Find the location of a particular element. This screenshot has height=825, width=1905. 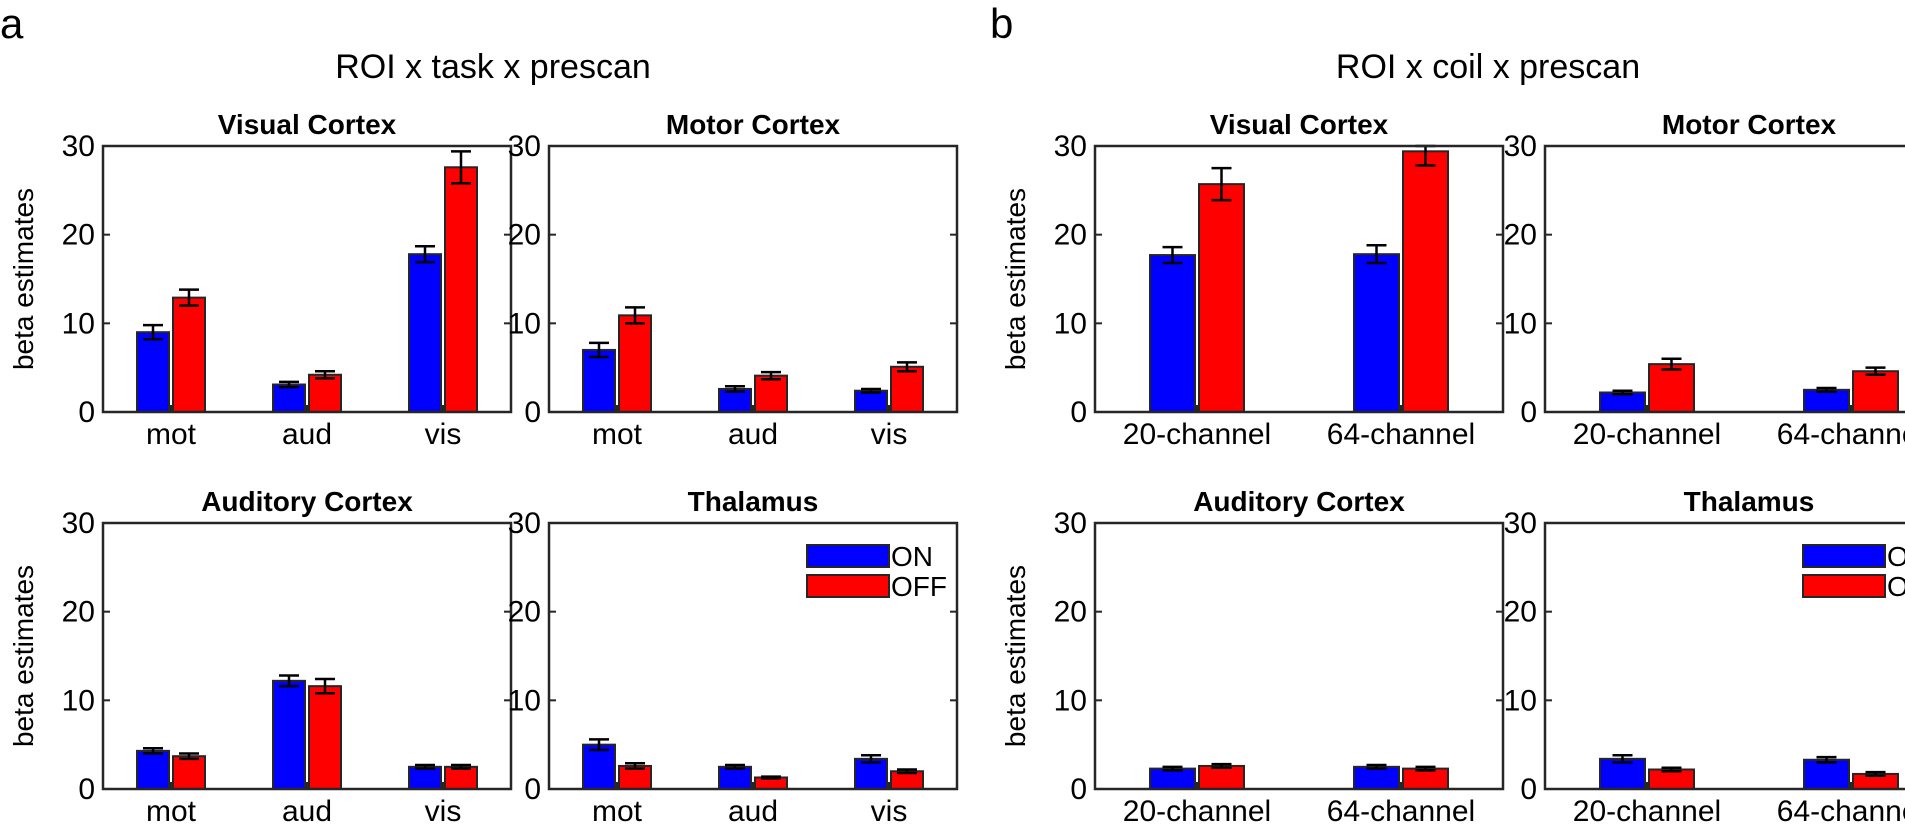

subplot-2: Motor Cortex 0 10 20 30 mot aud vis is located at coordinates (733, 280).